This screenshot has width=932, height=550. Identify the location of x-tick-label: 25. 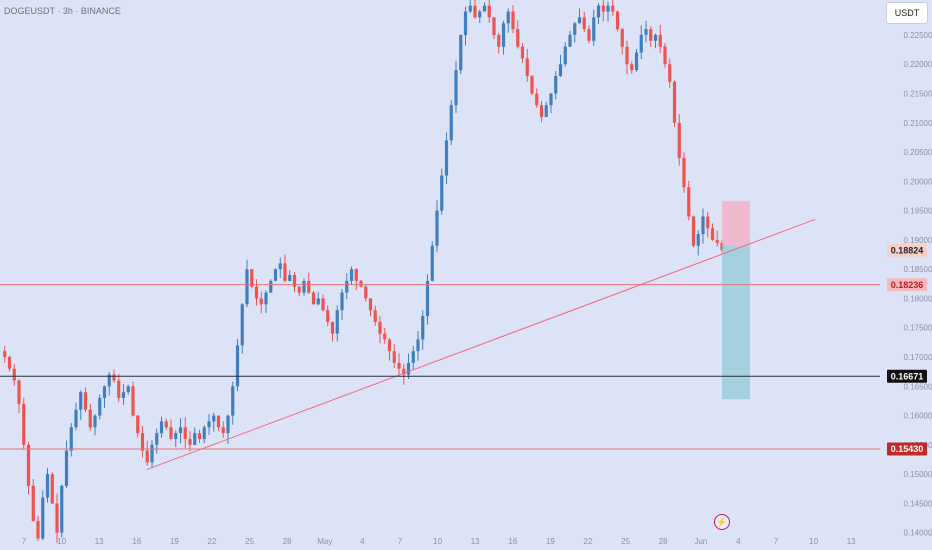
(625, 541).